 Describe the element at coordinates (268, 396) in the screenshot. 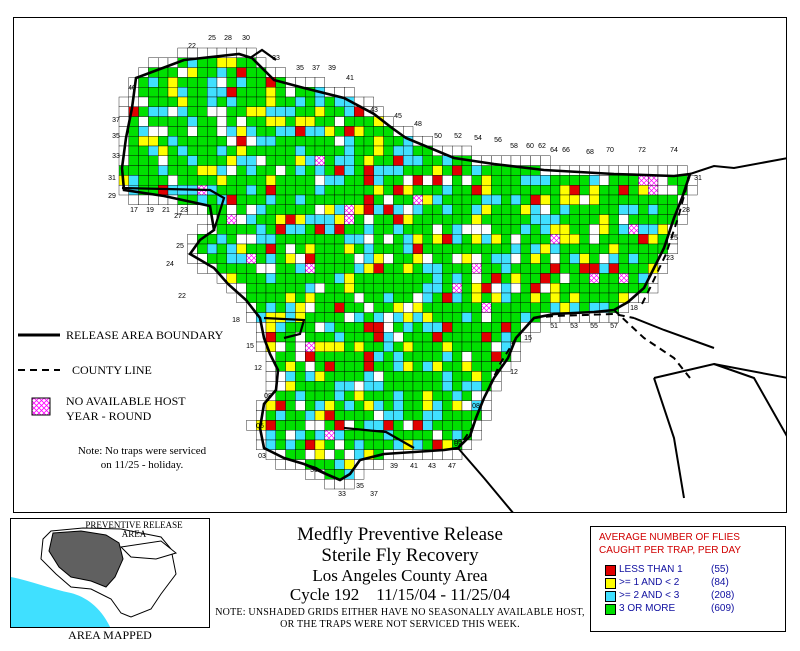

I see `grid-label: 08` at that location.